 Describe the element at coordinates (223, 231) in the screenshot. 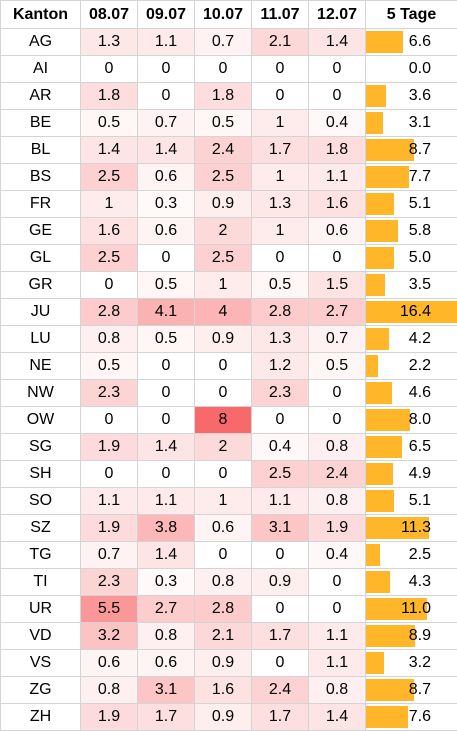

I see `value-cell: 2` at that location.